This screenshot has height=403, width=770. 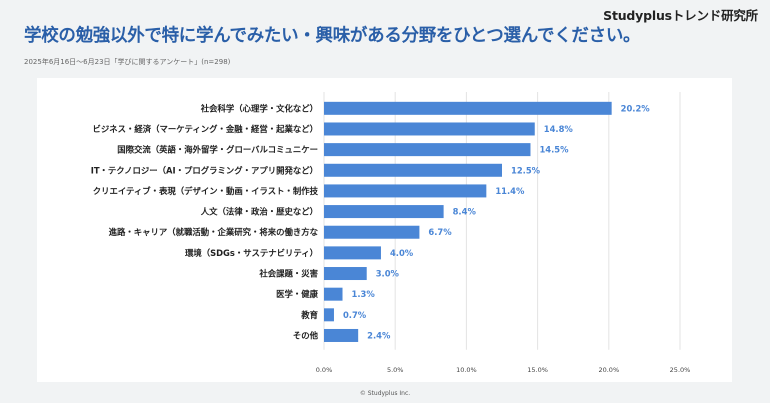 What do you see at coordinates (127, 62) in the screenshot?
I see `survey-subtitle: 2025年6月16日～6月23日「学びに関するアンケート」(n=298)` at bounding box center [127, 62].